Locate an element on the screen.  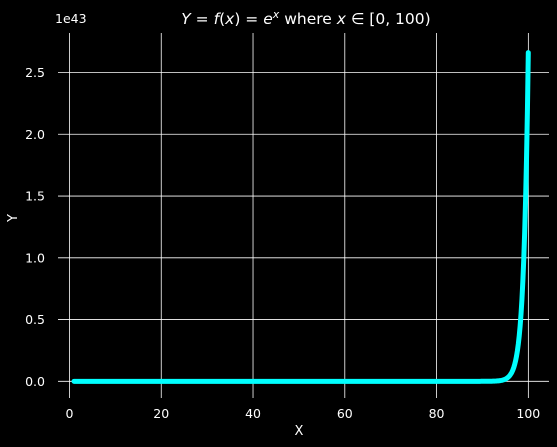
x-tick-label: 60 is located at coordinates (345, 413).